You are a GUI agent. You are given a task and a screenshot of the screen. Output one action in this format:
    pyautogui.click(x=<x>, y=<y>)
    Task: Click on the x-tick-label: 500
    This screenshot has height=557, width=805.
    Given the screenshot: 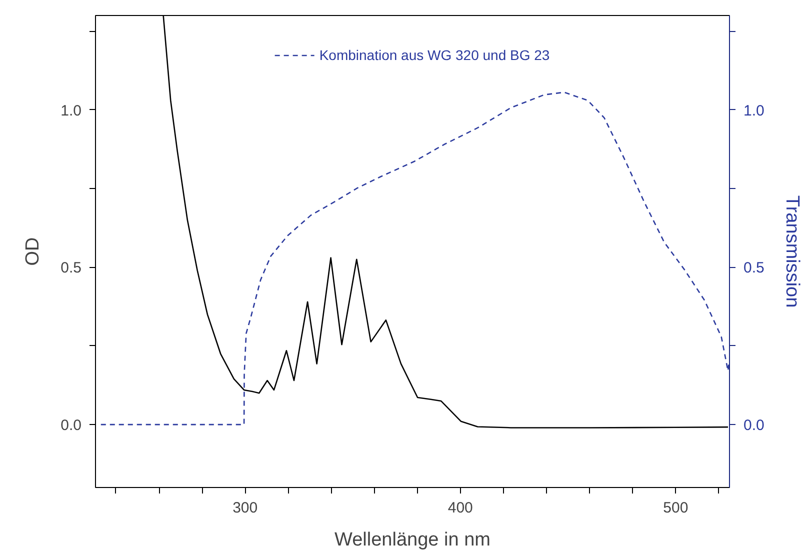 What is the action you would take?
    pyautogui.click(x=675, y=508)
    